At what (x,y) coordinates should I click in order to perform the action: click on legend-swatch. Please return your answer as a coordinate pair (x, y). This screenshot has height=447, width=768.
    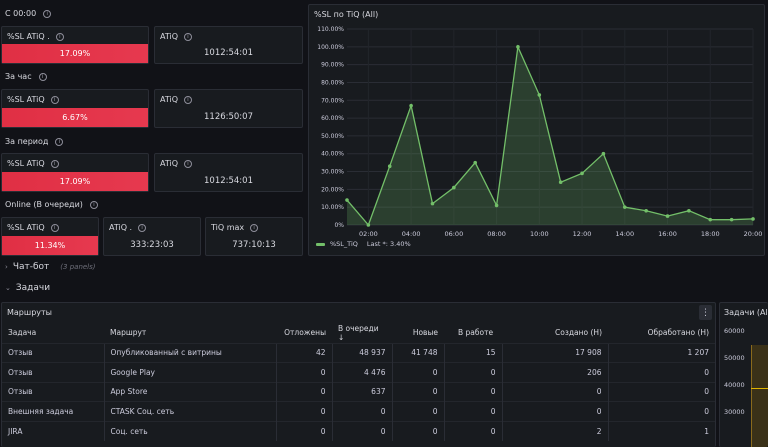
    Looking at the image, I should click on (320, 244).